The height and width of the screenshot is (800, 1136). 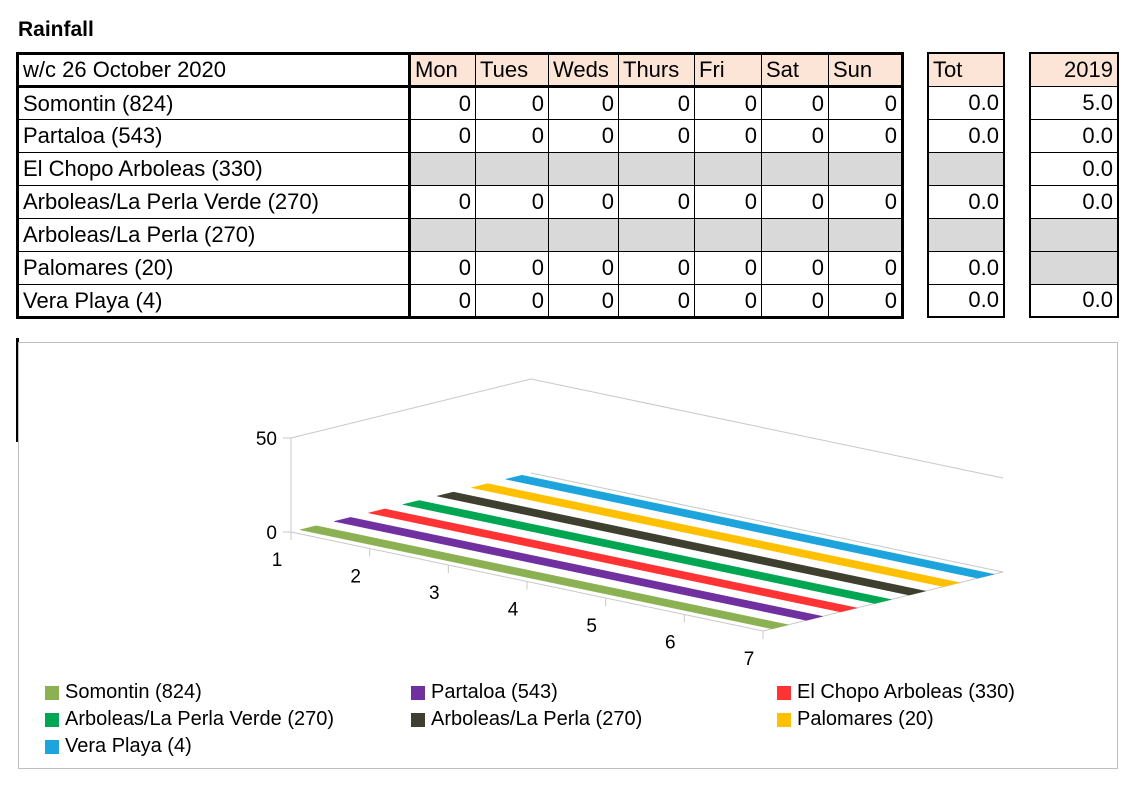 I want to click on legend-item: Partaloa (543), so click(x=484, y=692).